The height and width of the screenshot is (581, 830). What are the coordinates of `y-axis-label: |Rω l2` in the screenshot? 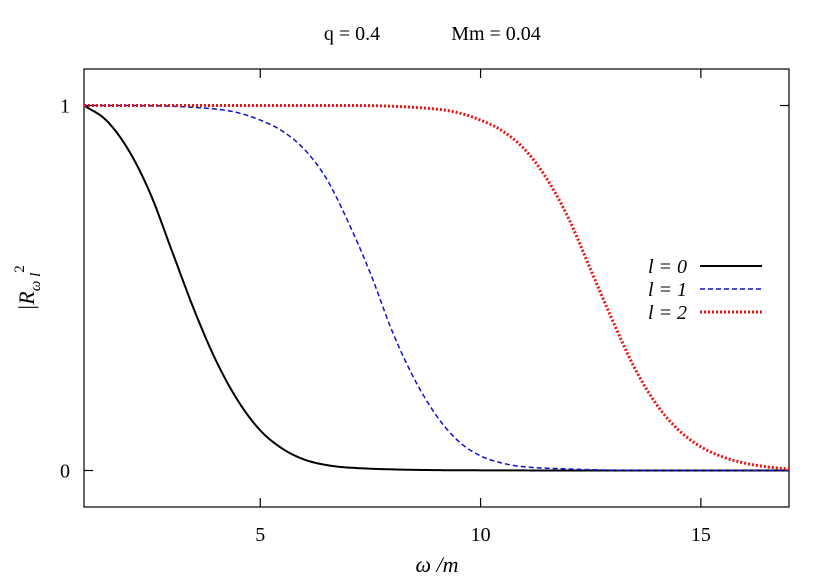 It's located at (28, 288).